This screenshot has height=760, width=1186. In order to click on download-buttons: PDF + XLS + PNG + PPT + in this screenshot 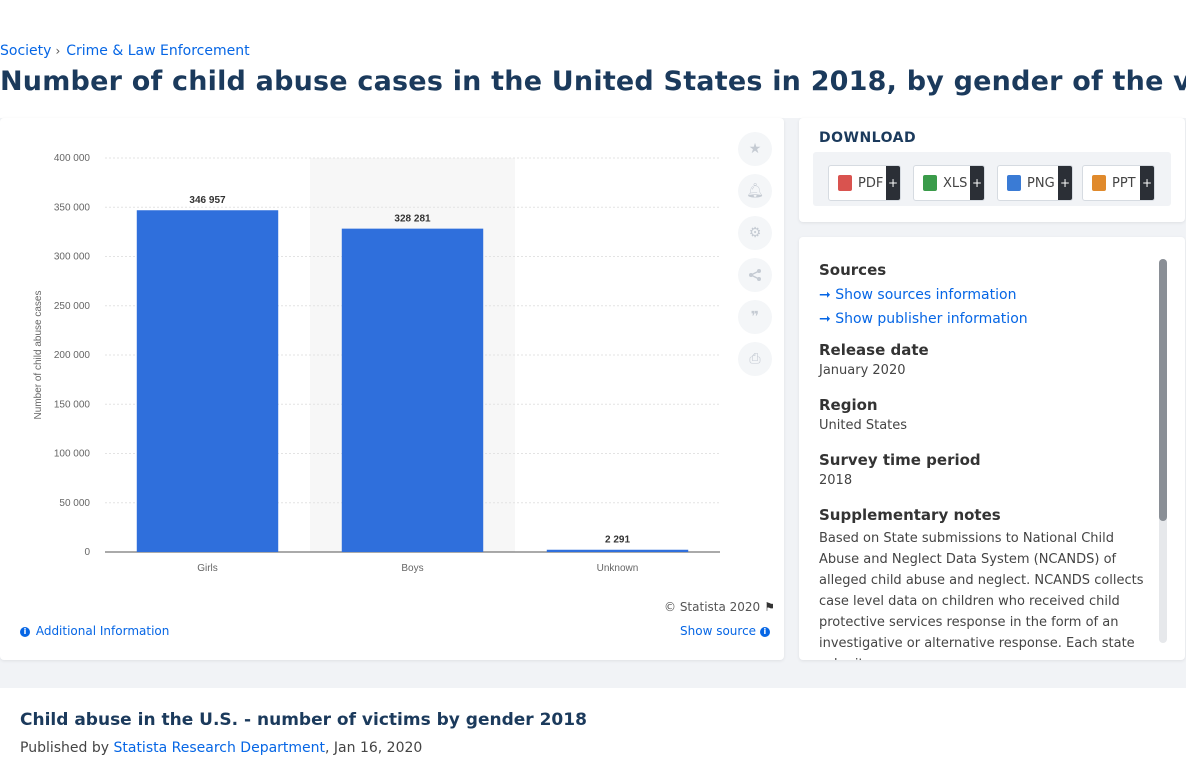, I will do `click(992, 179)`.